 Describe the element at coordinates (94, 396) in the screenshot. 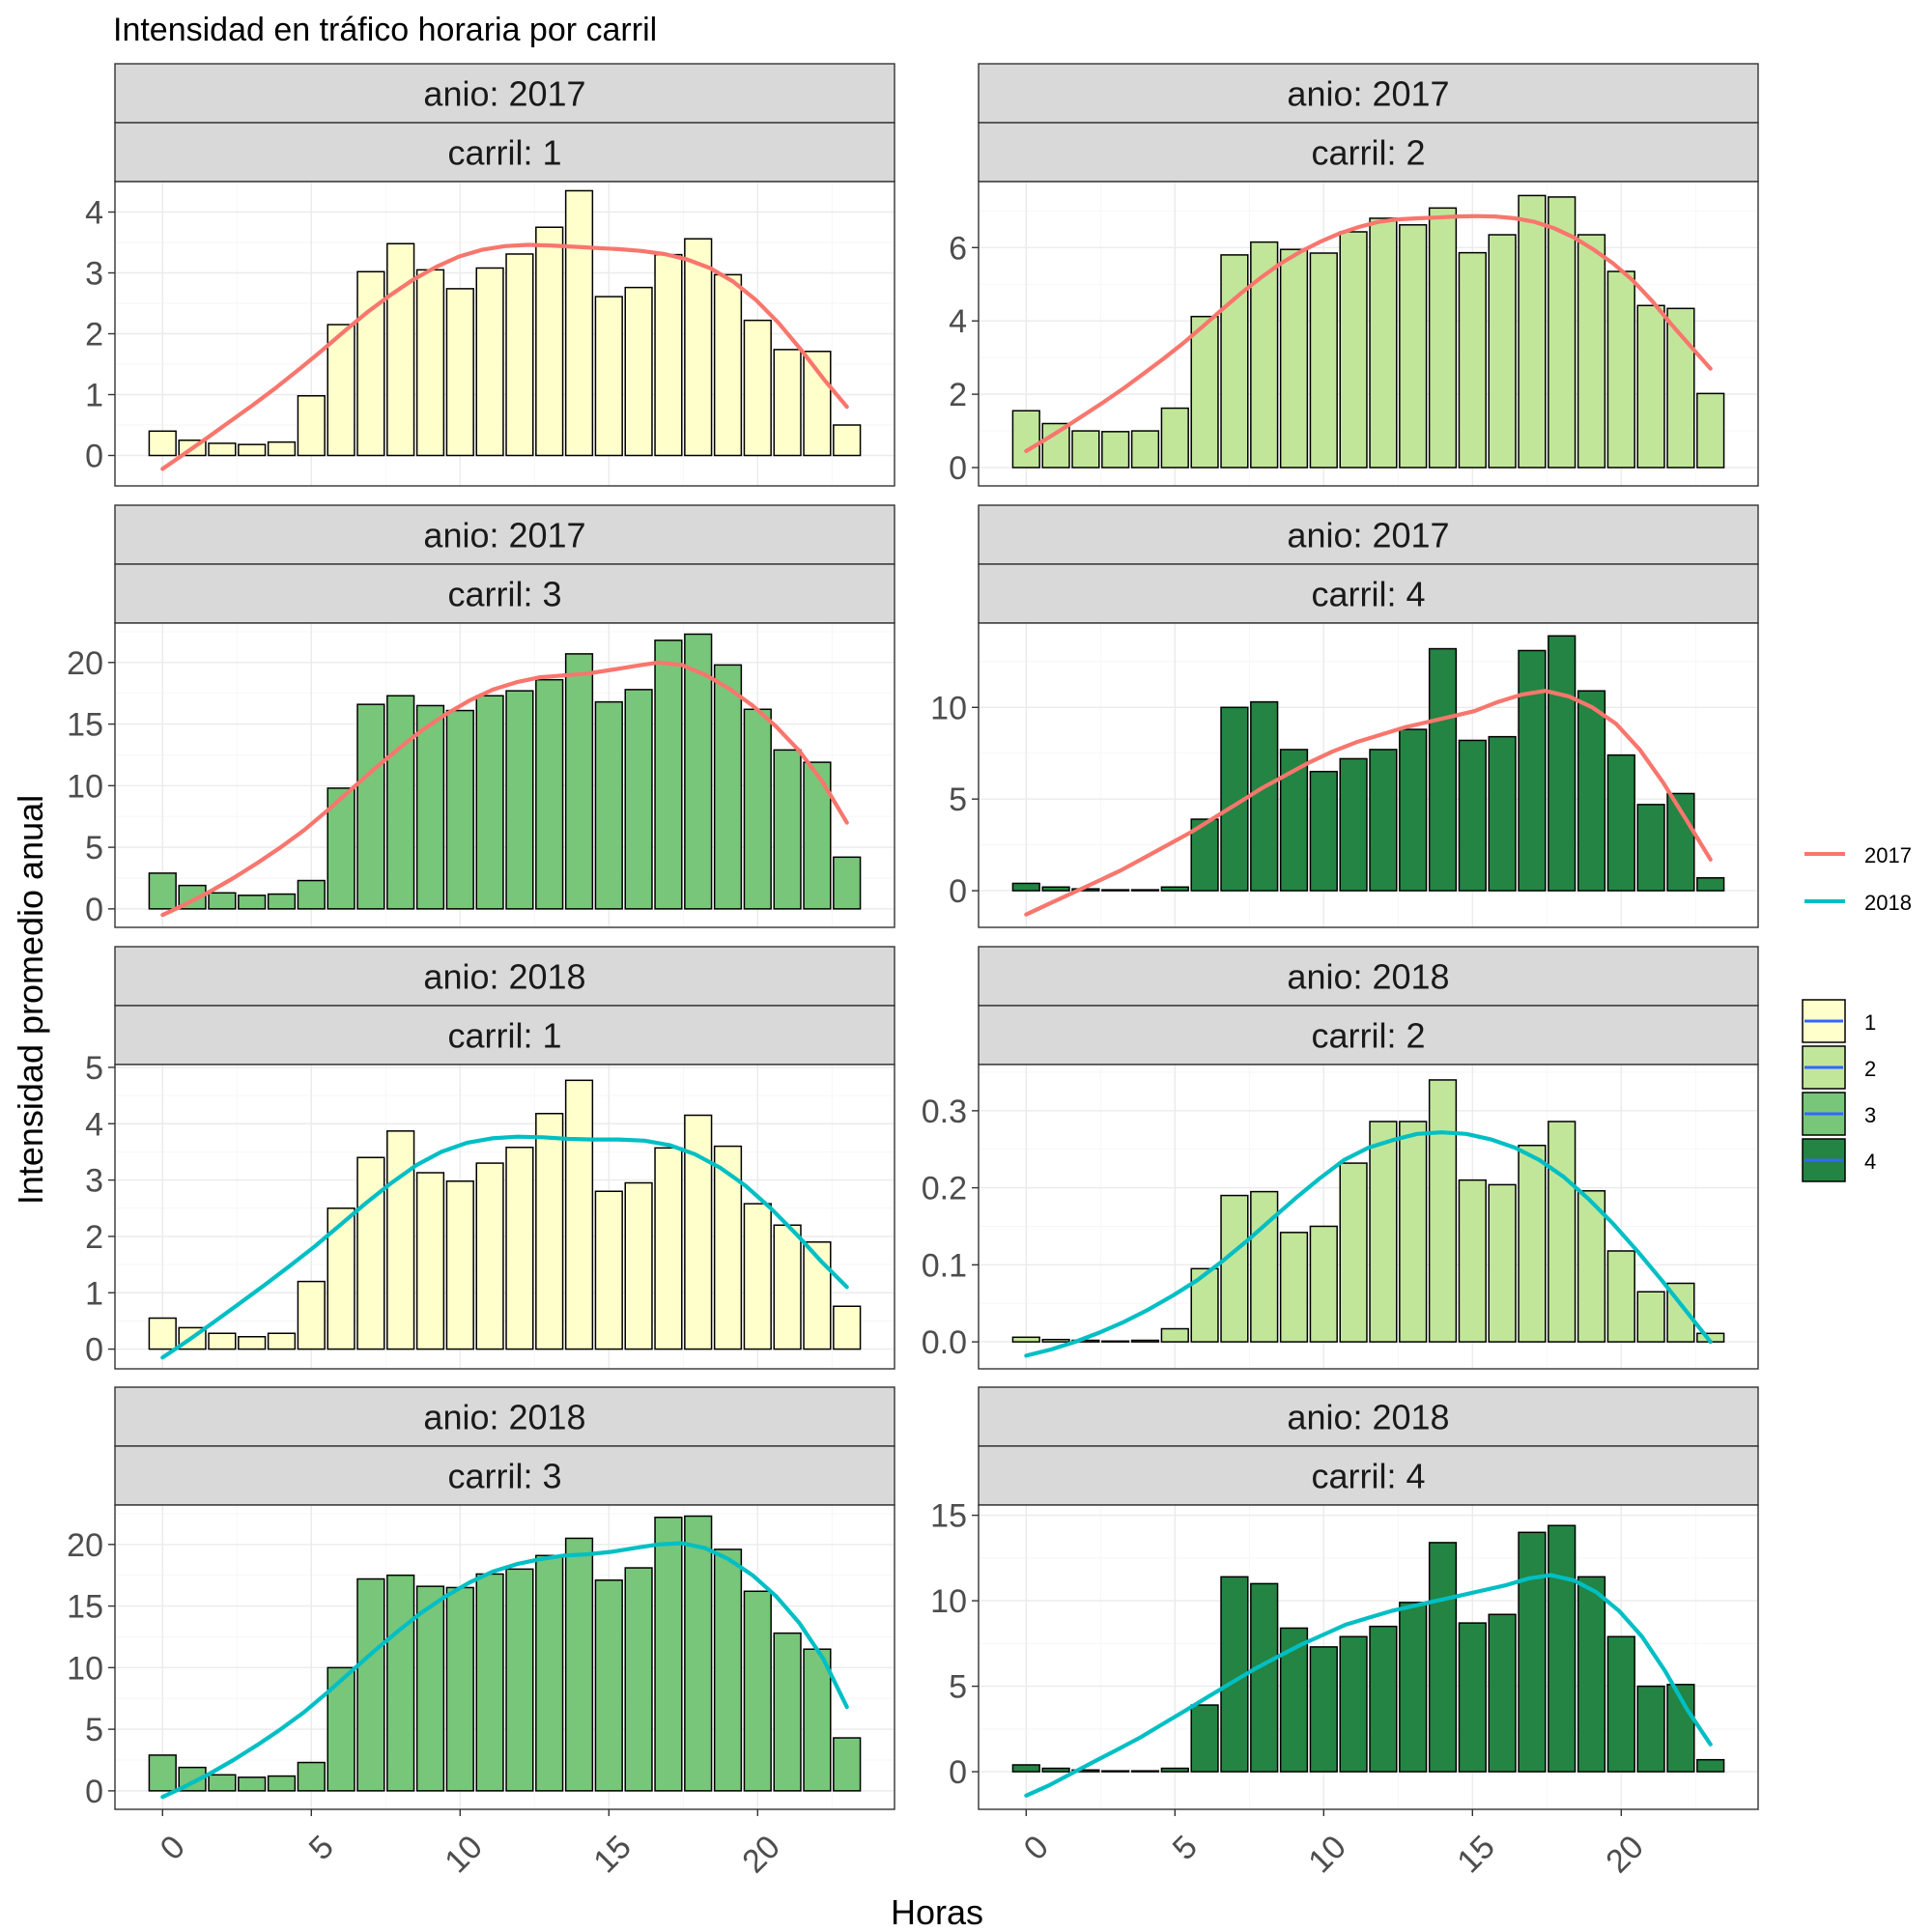

I see `y-tick-label: 1` at that location.